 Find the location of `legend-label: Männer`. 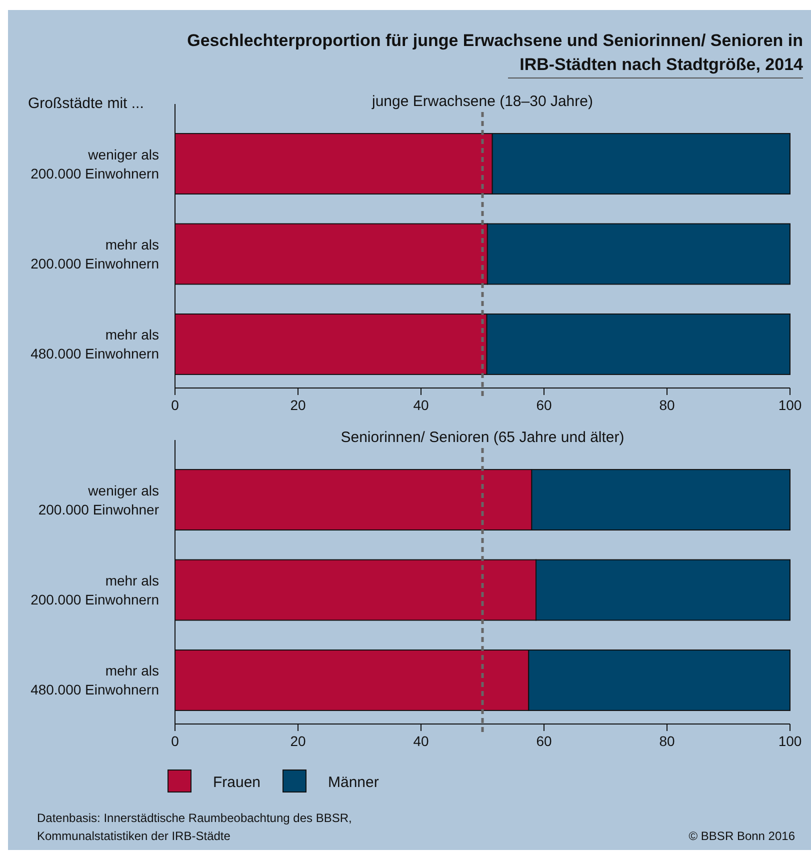

legend-label: Männer is located at coordinates (353, 782).